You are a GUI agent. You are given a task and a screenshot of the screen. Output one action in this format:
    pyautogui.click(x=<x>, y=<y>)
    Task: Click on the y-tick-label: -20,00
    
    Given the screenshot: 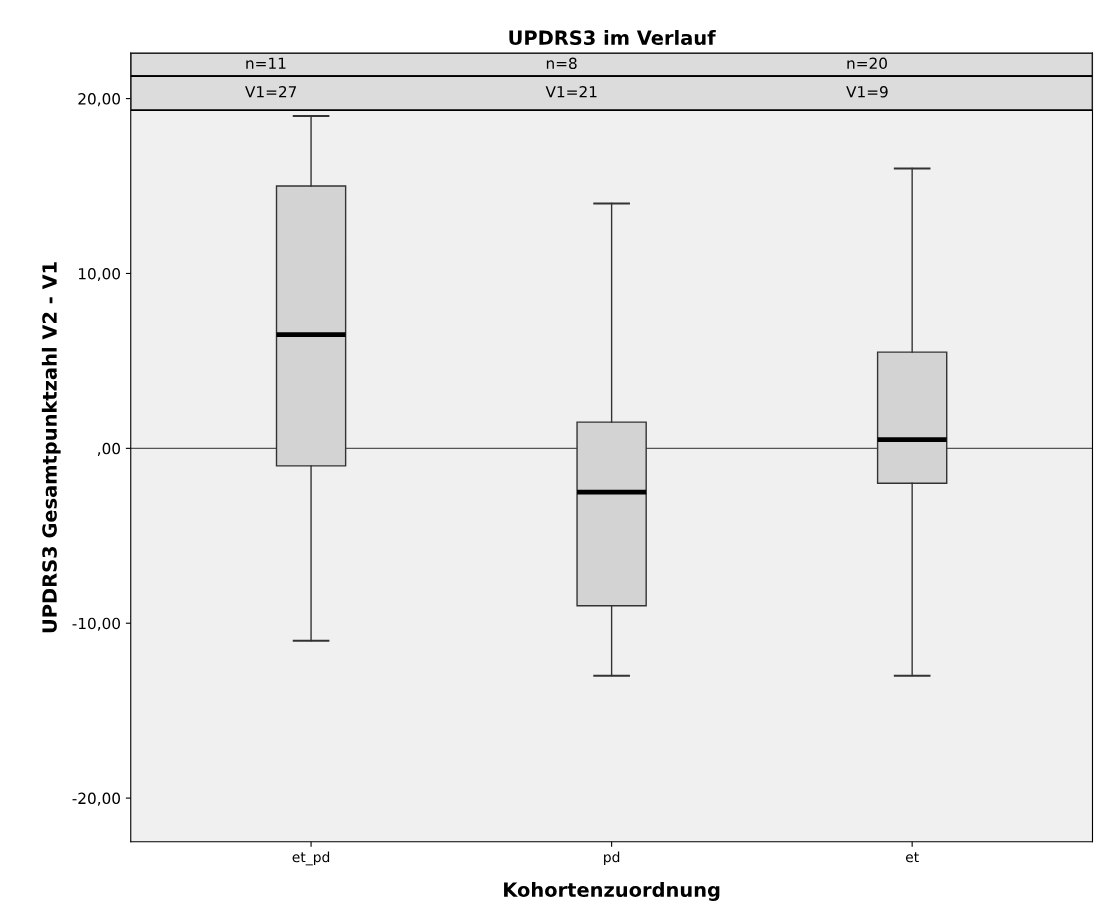 What is the action you would take?
    pyautogui.click(x=96, y=799)
    